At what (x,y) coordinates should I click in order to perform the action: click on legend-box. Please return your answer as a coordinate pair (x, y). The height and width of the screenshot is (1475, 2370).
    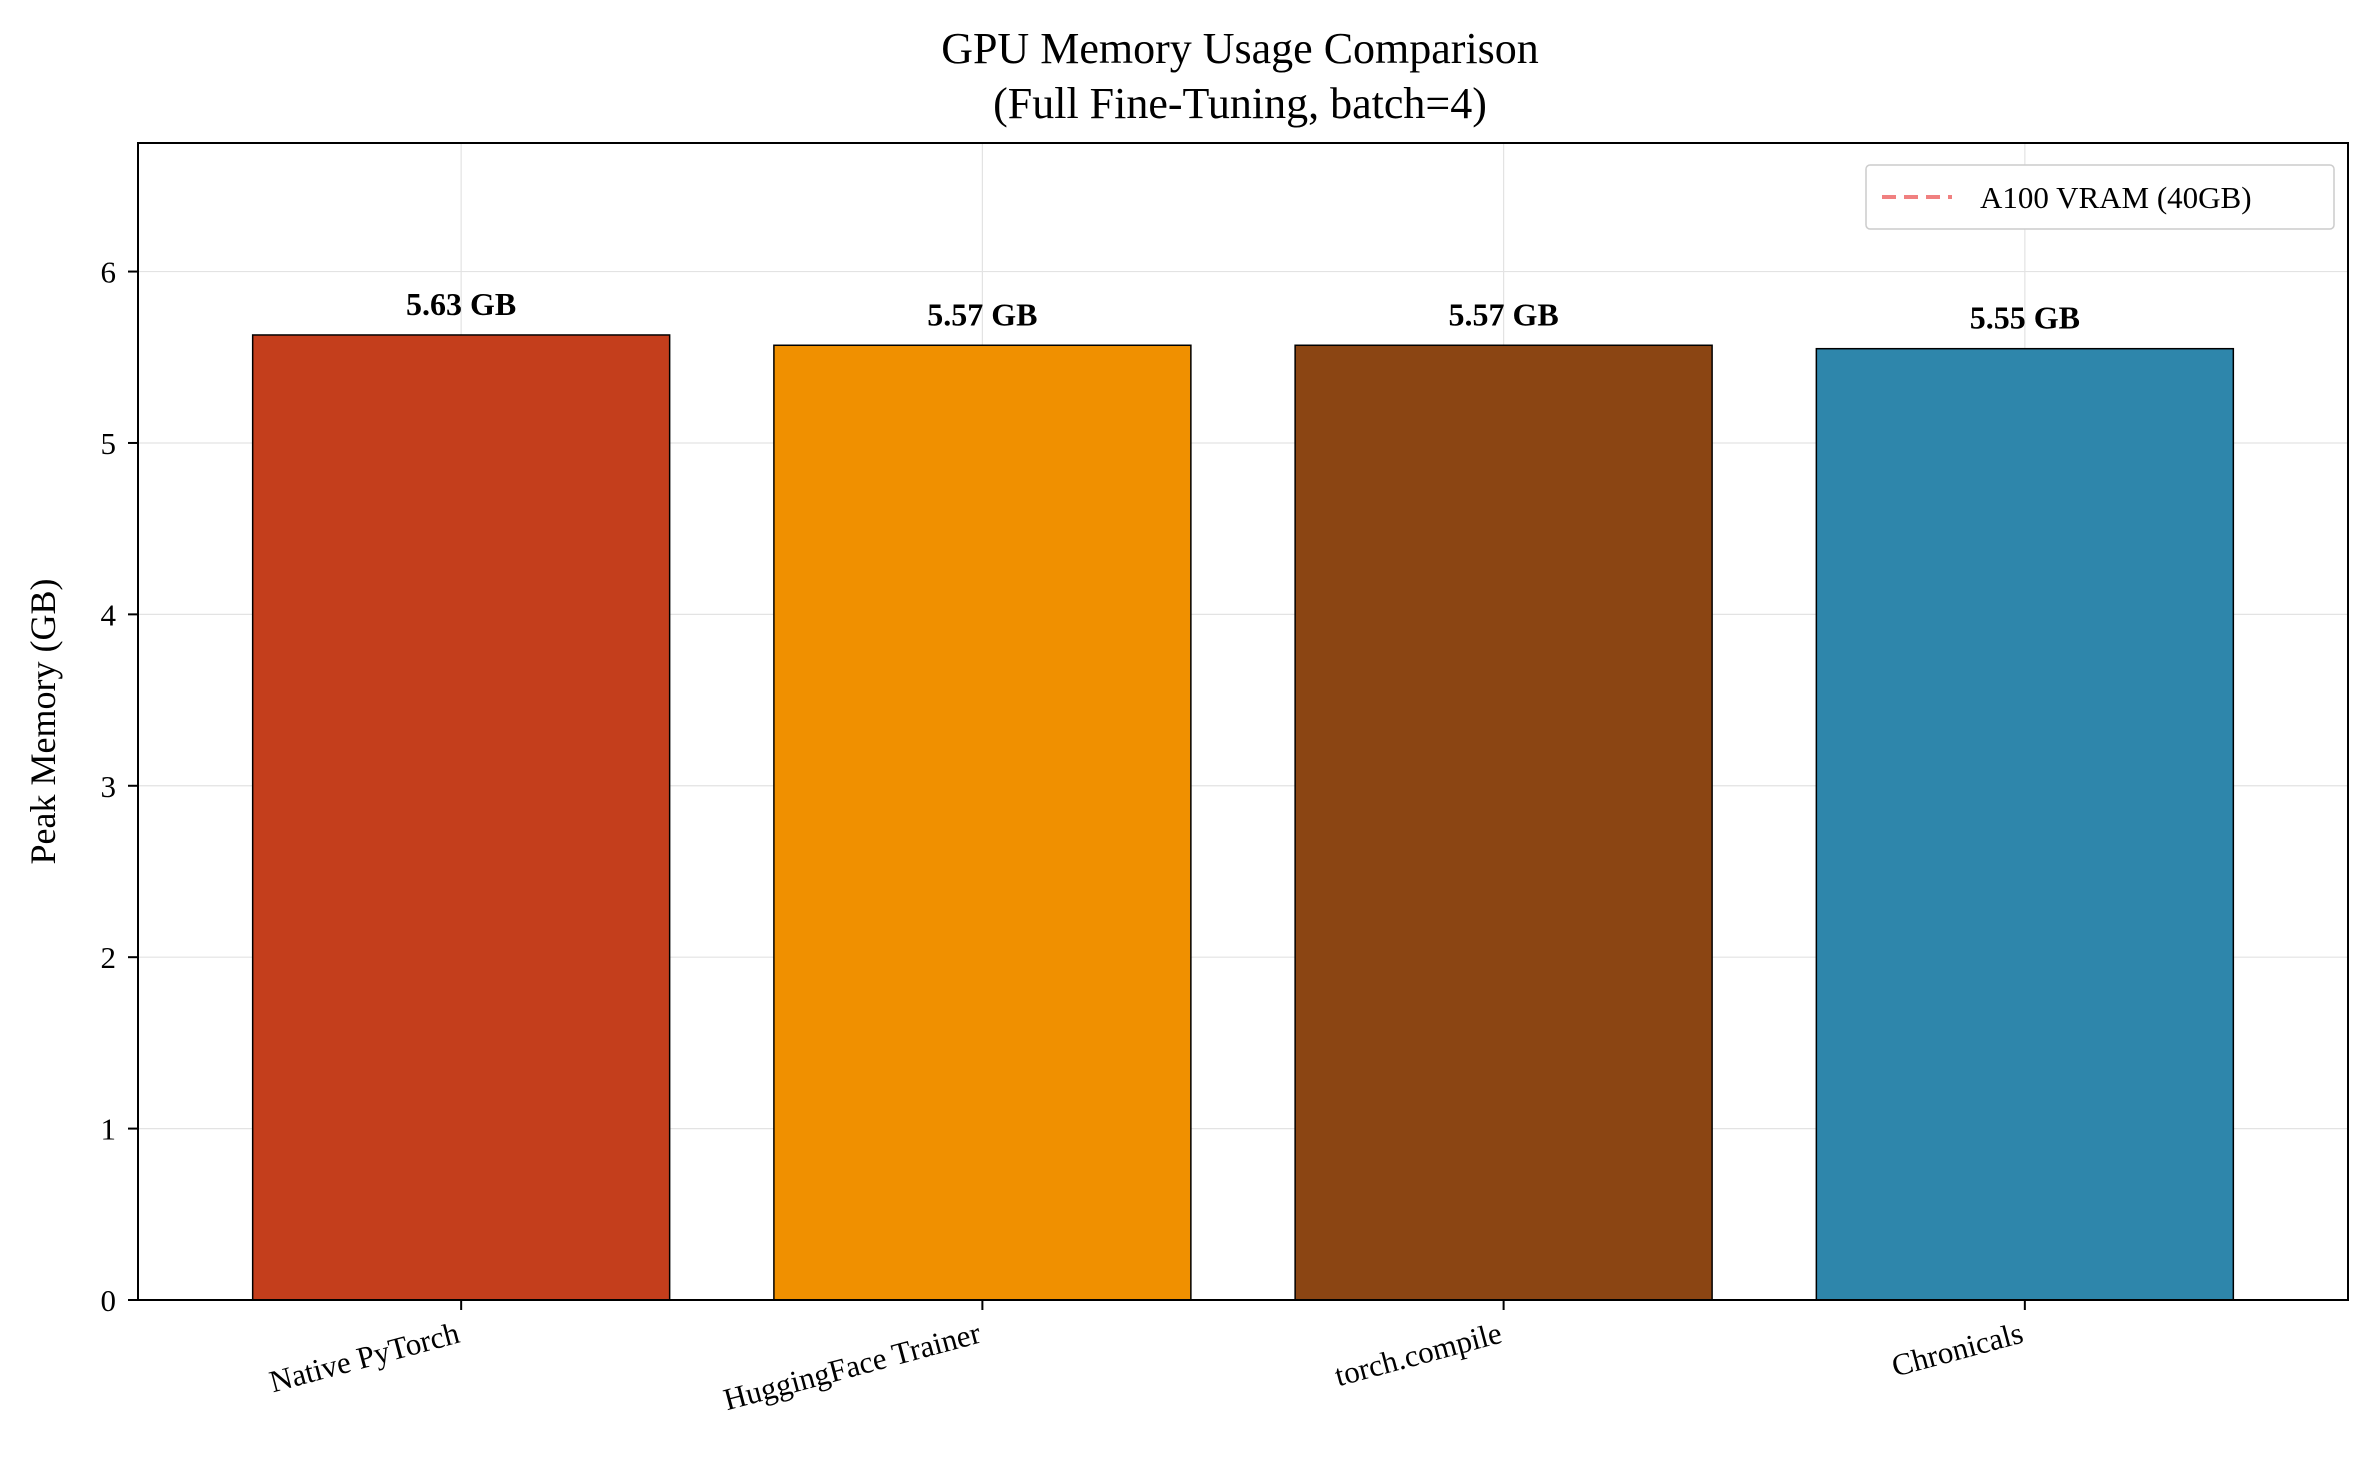
    Looking at the image, I should click on (2100, 197).